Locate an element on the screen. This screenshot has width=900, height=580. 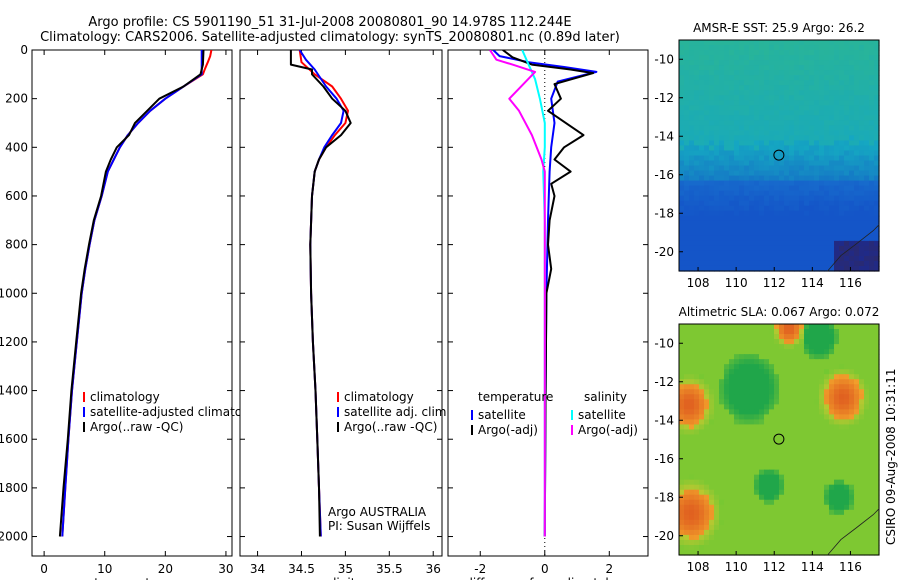
temperature-profile-ytick-label: 800 is located at coordinates (16, 245).